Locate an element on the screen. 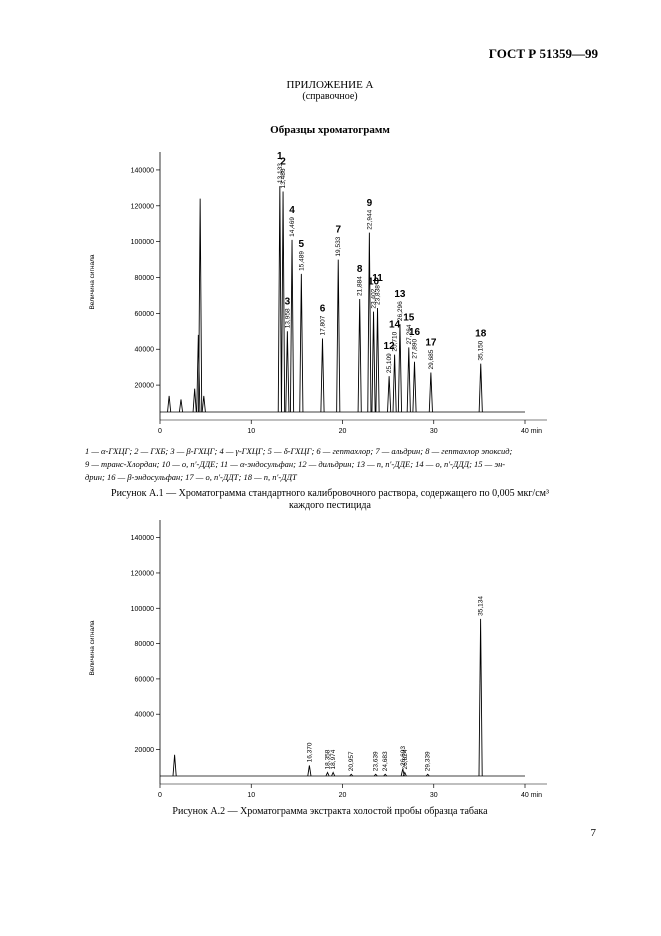  peak-number: 17 is located at coordinates (431, 343).